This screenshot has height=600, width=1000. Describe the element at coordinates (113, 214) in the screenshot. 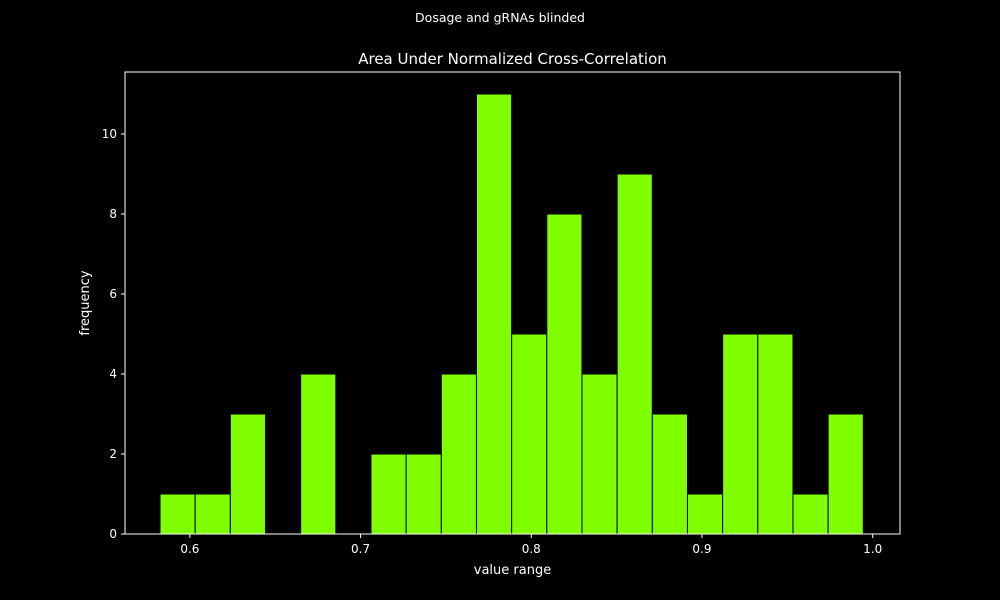

I see `y-tick-label: 8` at that location.